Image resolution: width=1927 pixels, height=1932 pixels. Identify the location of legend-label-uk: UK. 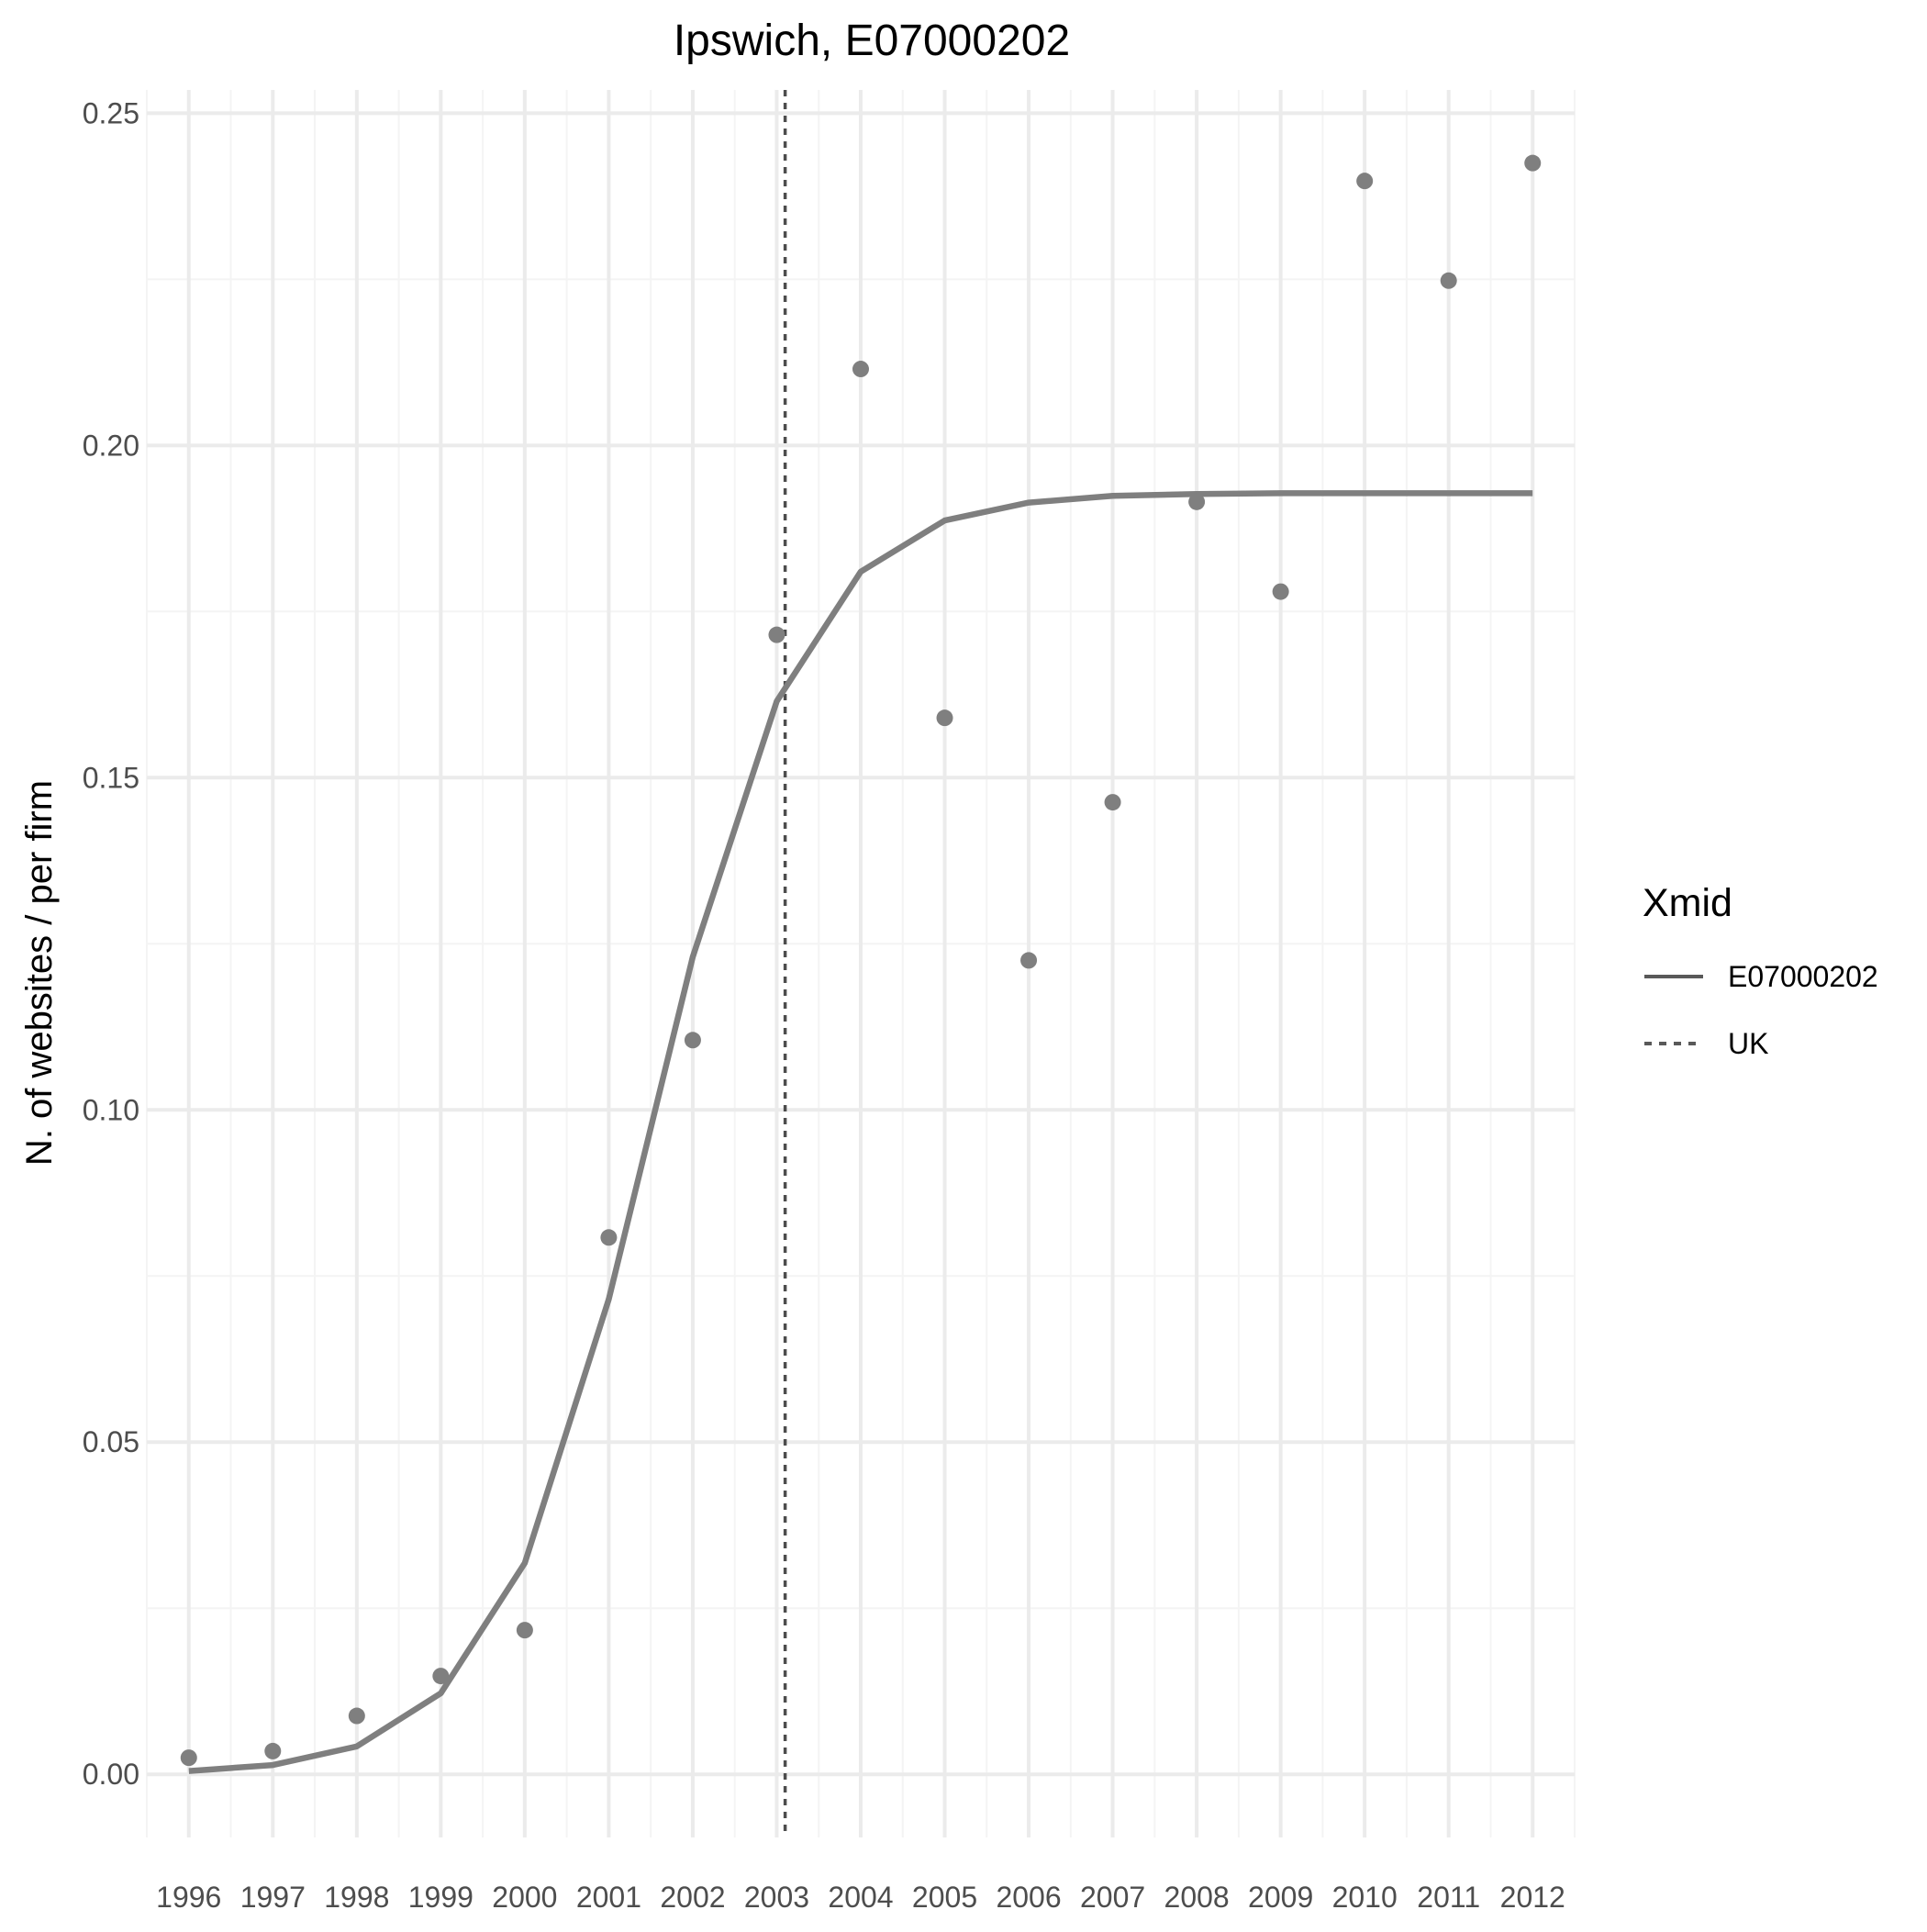
(1748, 1043).